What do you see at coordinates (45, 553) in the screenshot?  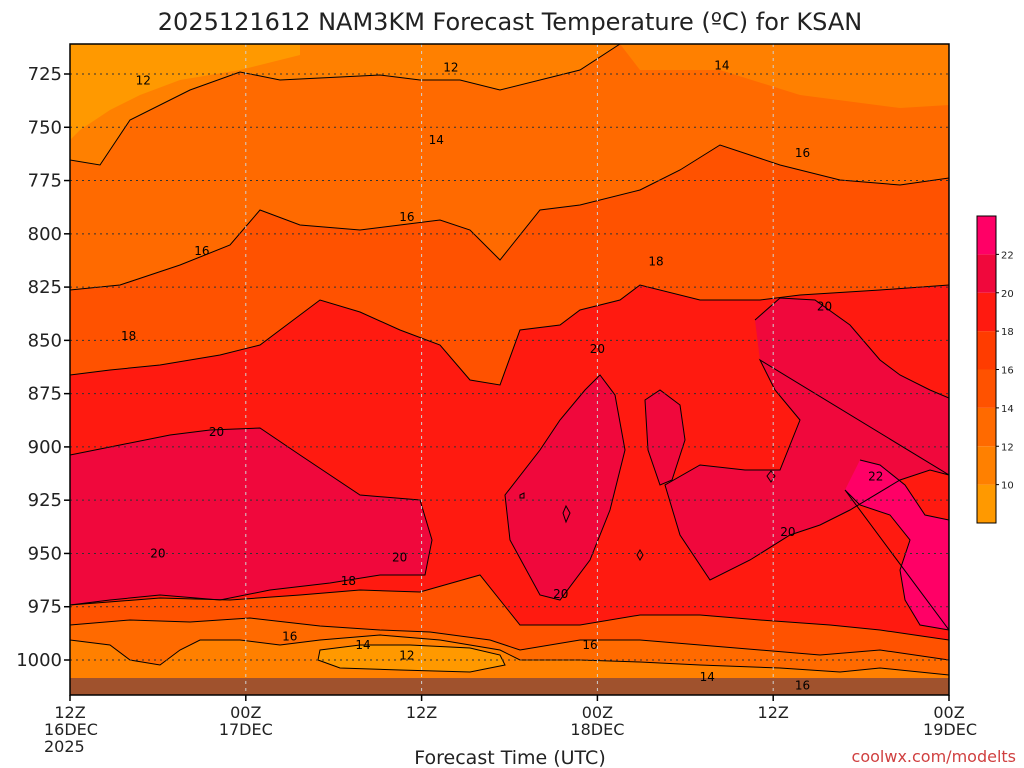 I see `y-tick-label-950: 950` at bounding box center [45, 553].